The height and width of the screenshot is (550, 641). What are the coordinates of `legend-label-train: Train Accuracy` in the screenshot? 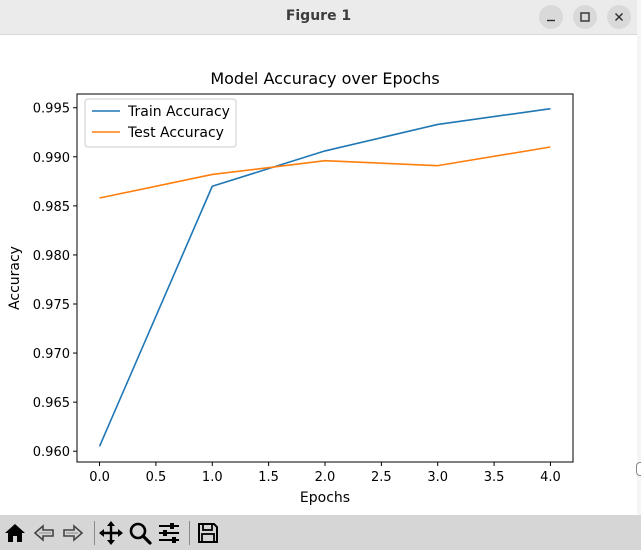 It's located at (178, 112).